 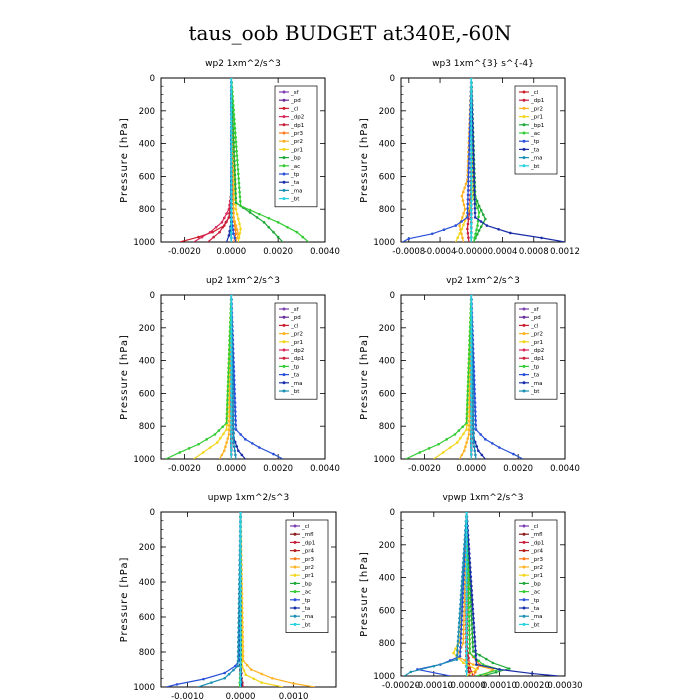 What do you see at coordinates (384, 677) in the screenshot?
I see `y-tick-label: 1000` at bounding box center [384, 677].